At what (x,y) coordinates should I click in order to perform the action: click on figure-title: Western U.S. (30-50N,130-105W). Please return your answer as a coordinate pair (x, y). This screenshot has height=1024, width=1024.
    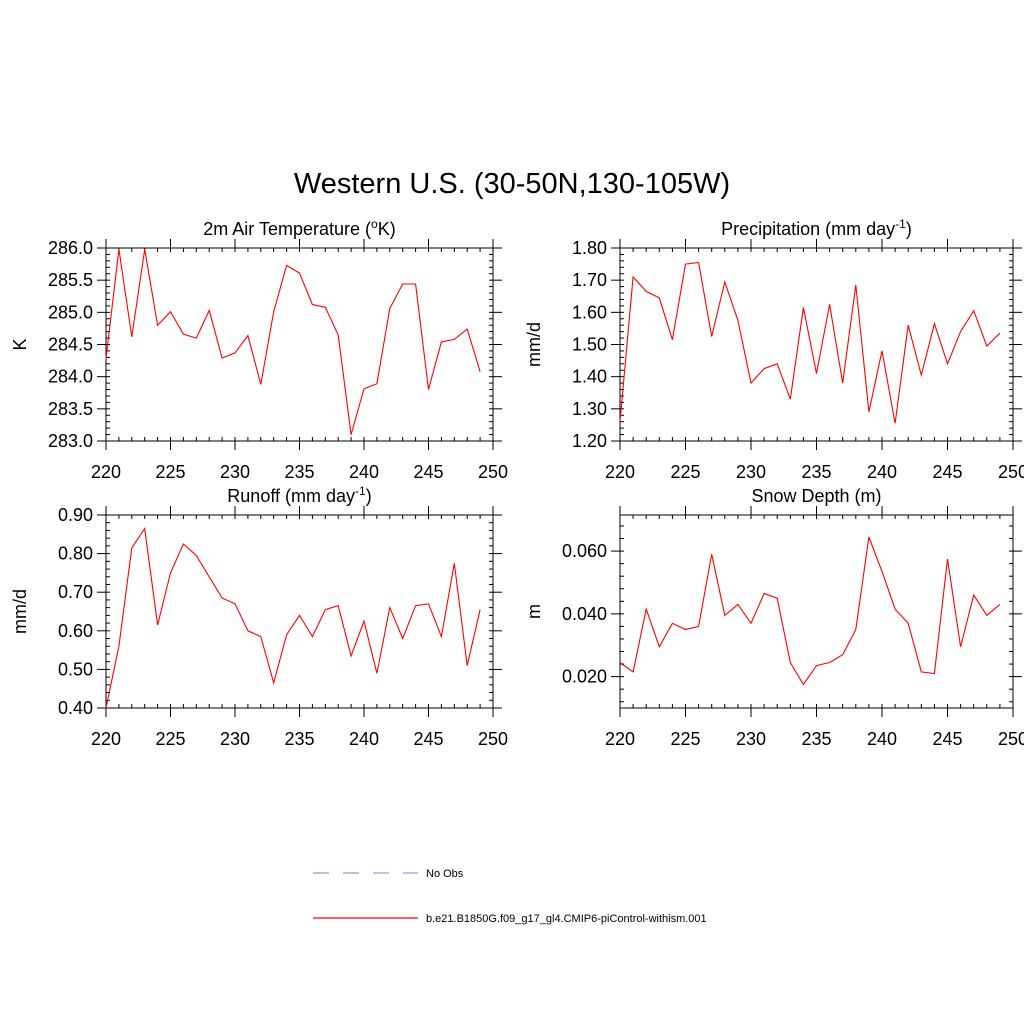
    Looking at the image, I should click on (512, 184).